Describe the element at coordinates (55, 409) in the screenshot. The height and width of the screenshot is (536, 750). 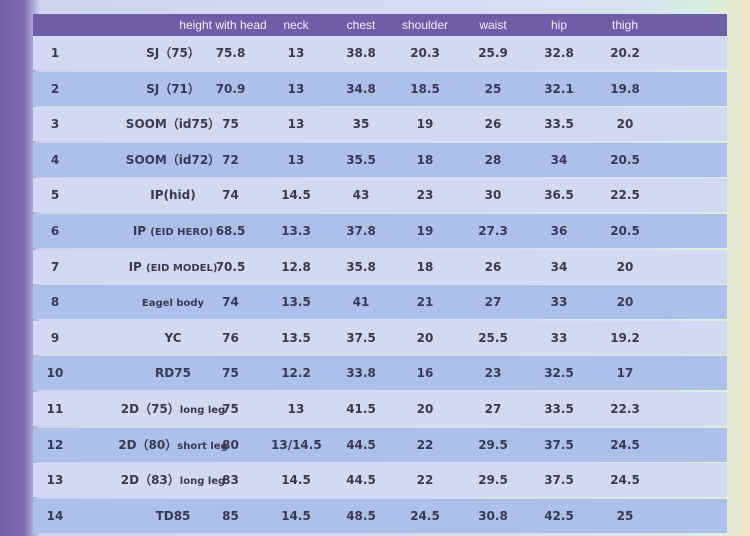
I see `row-number: 11` at that location.